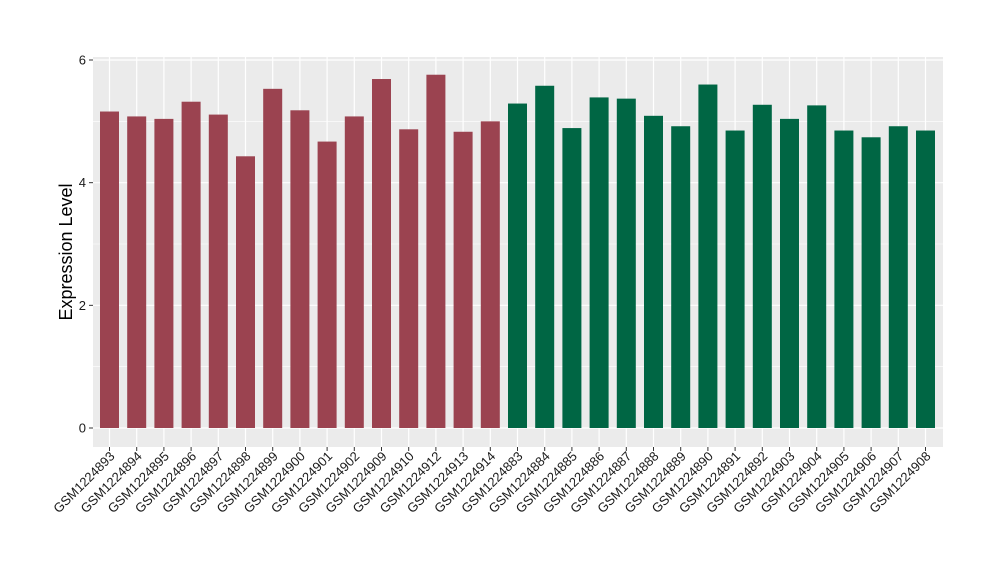  I want to click on y-axis-title: Expression Level, so click(66, 251).